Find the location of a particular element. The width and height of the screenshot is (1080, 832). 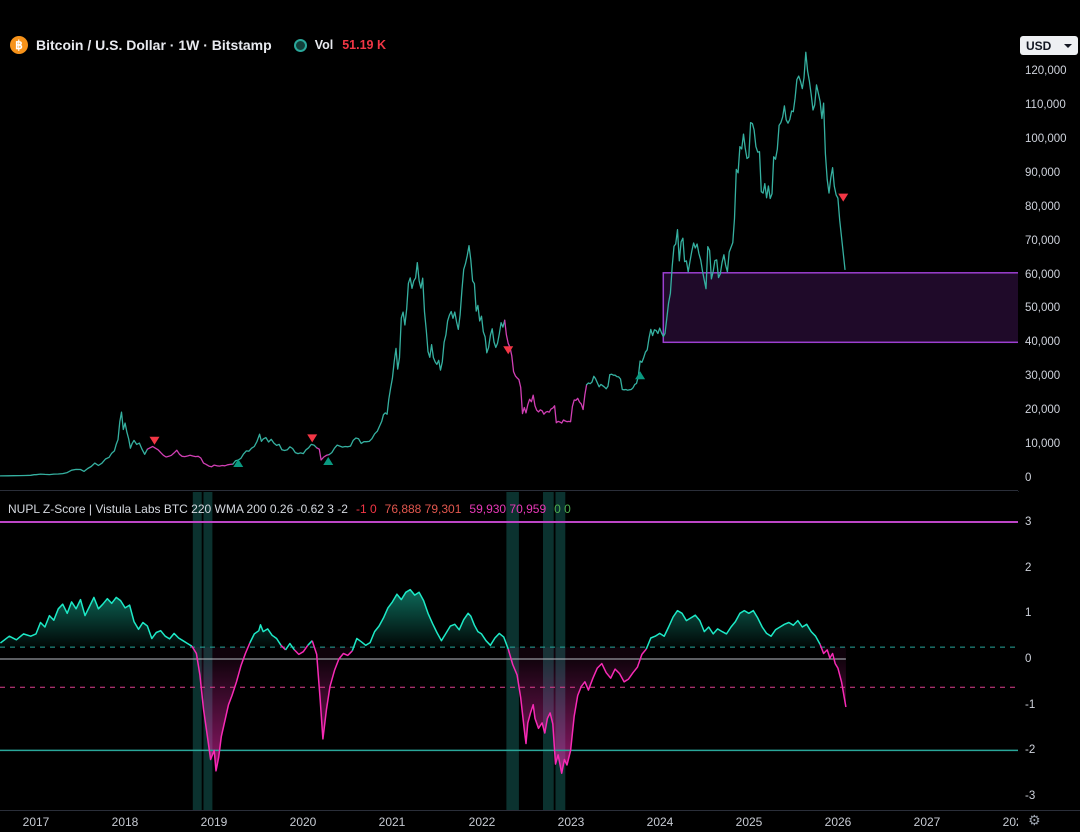

indicator-axis-label: -2 is located at coordinates (1030, 750).